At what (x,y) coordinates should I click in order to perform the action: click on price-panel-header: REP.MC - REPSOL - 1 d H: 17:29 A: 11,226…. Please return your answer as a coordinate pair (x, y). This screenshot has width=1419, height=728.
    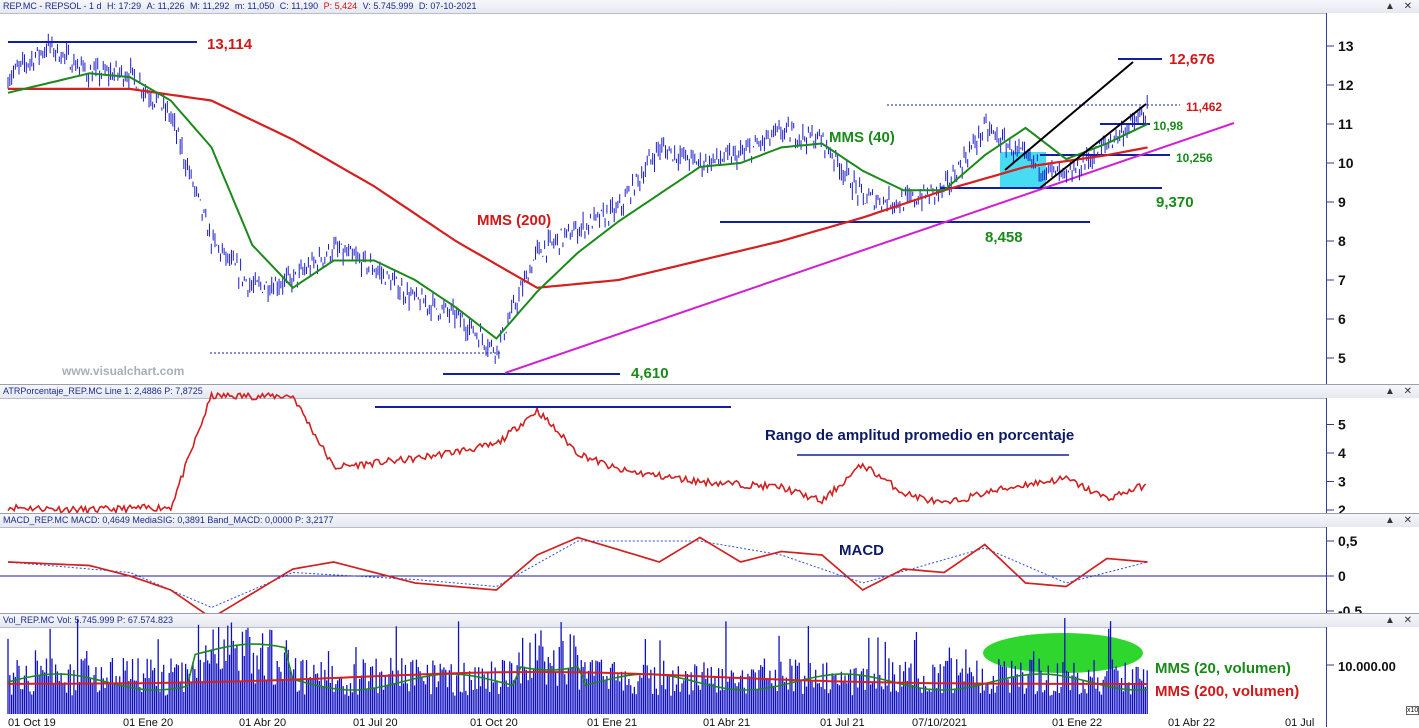
    Looking at the image, I should click on (709, 7).